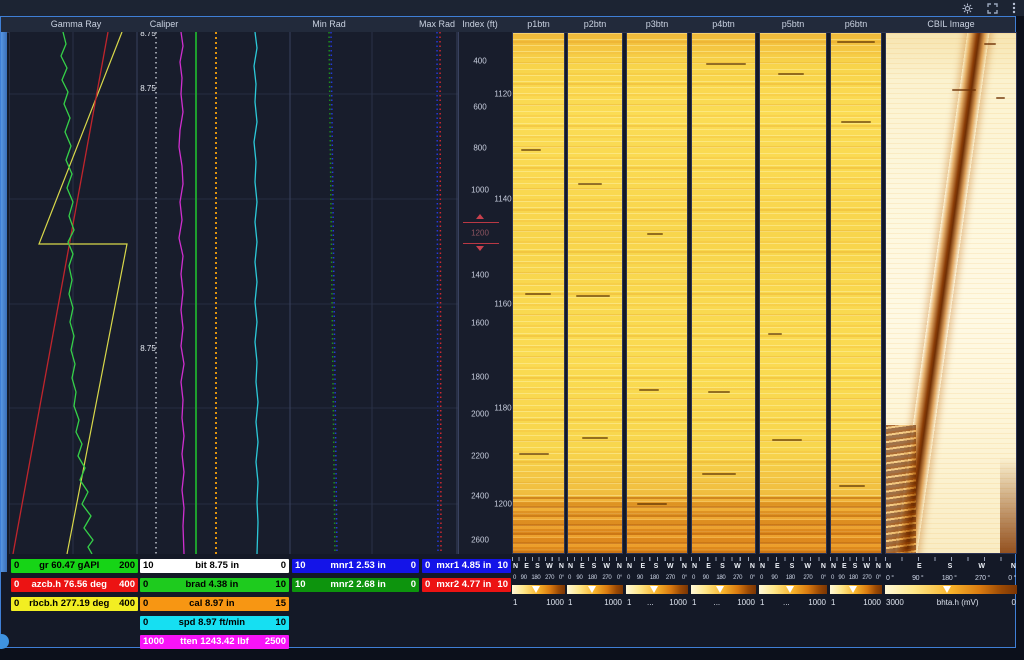 This screenshot has width=1024, height=660. I want to click on more-options-icon, so click(1014, 8).